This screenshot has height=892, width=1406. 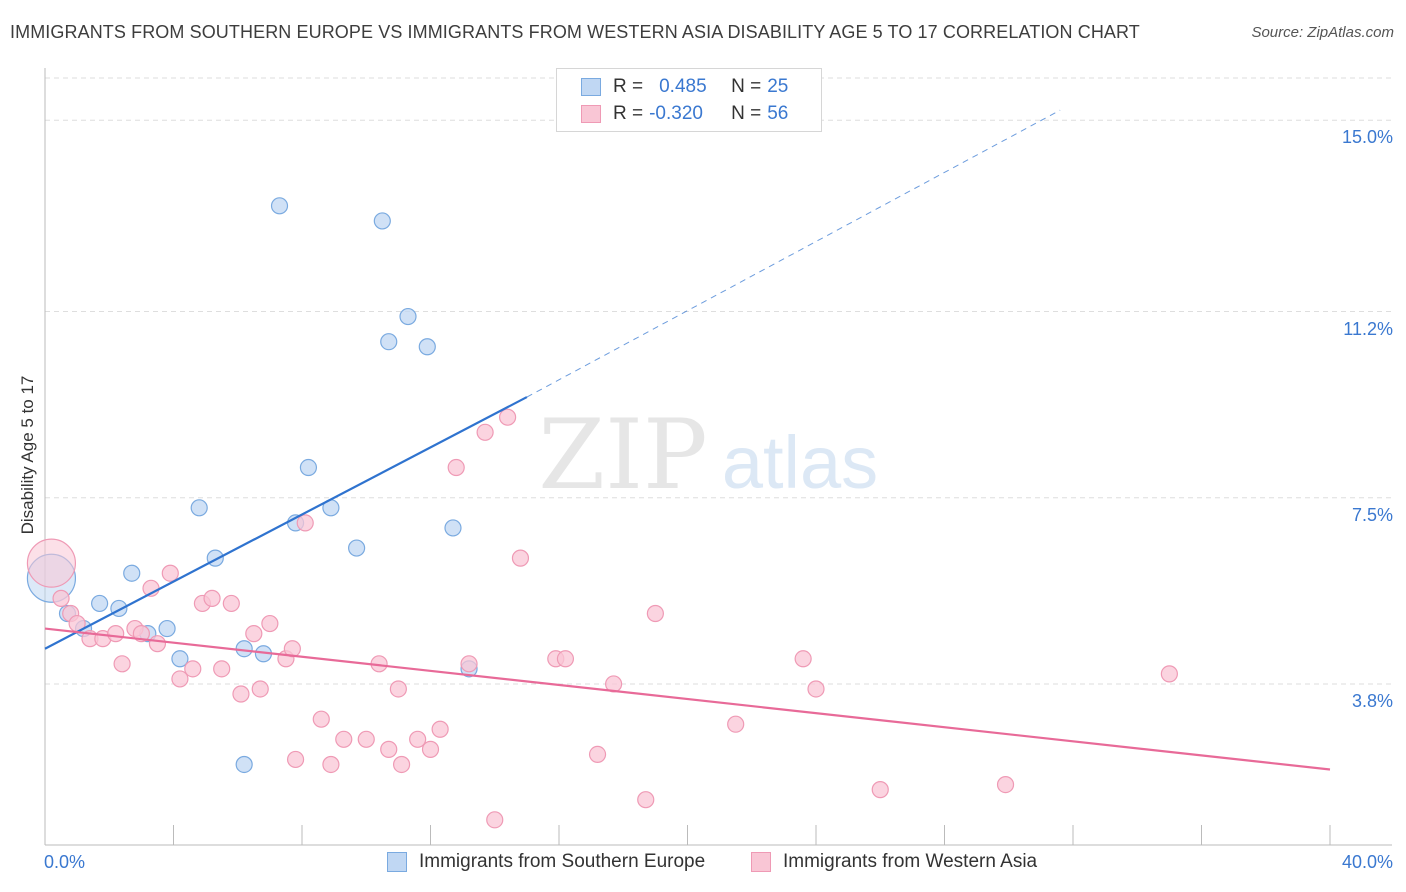 What do you see at coordinates (778, 113) in the screenshot?
I see `legend-n-value: 56` at bounding box center [778, 113].